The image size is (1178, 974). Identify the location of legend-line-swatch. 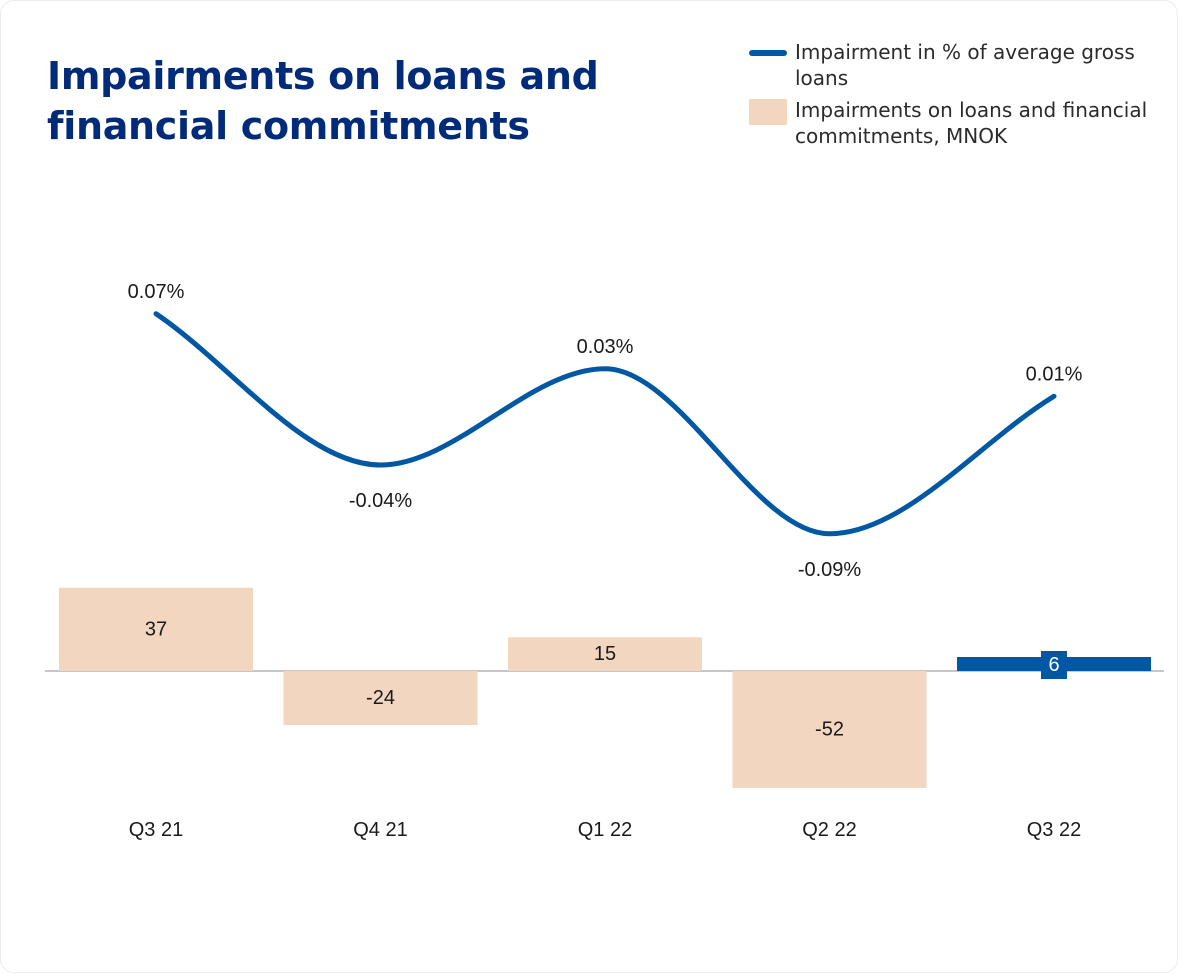
(768, 53).